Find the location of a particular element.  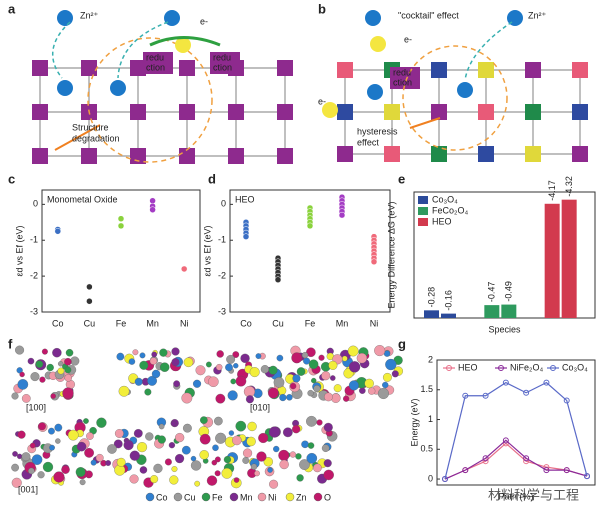

legend-swatch is located at coordinates (423, 222).